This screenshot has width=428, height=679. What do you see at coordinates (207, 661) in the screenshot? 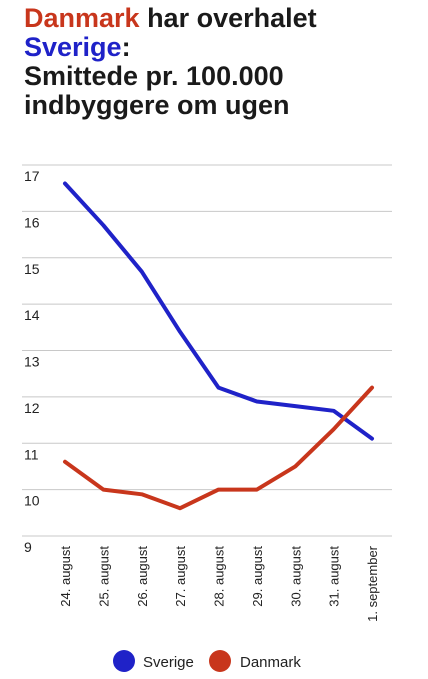
I see `legend: Sverige Danmark` at bounding box center [207, 661].